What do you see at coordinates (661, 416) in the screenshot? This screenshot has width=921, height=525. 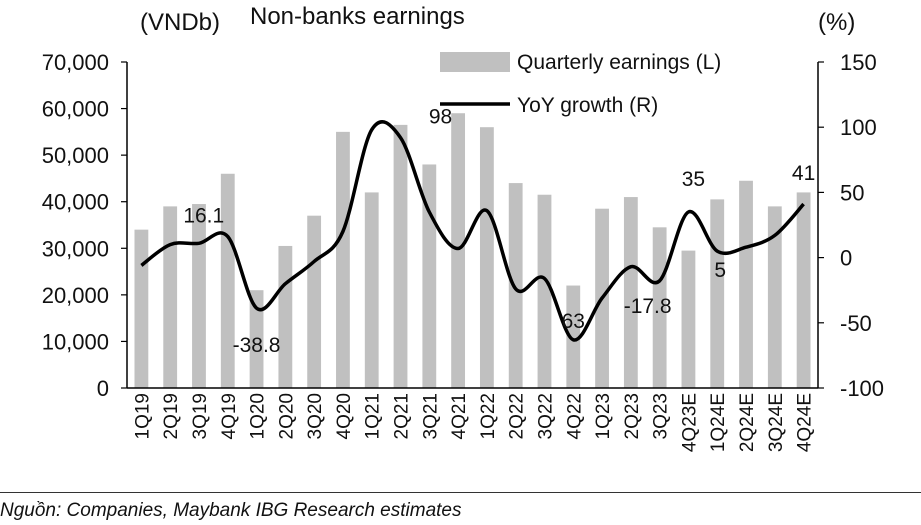 I see `x-tick-label: 3Q23` at bounding box center [661, 416].